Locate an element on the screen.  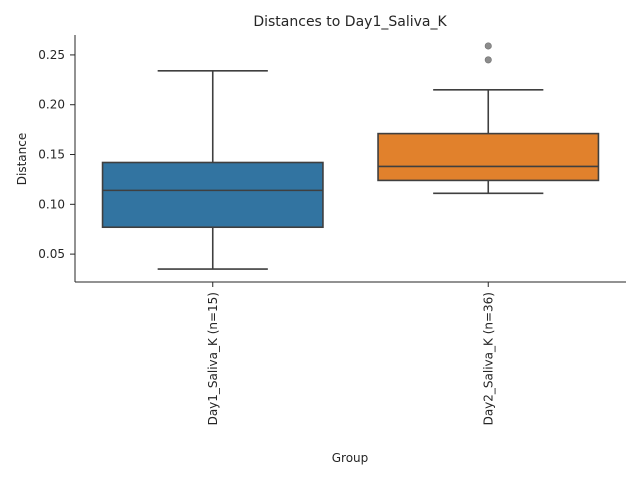
x-tick-label: Day2_Saliva_K (n=36) is located at coordinates (488, 358).